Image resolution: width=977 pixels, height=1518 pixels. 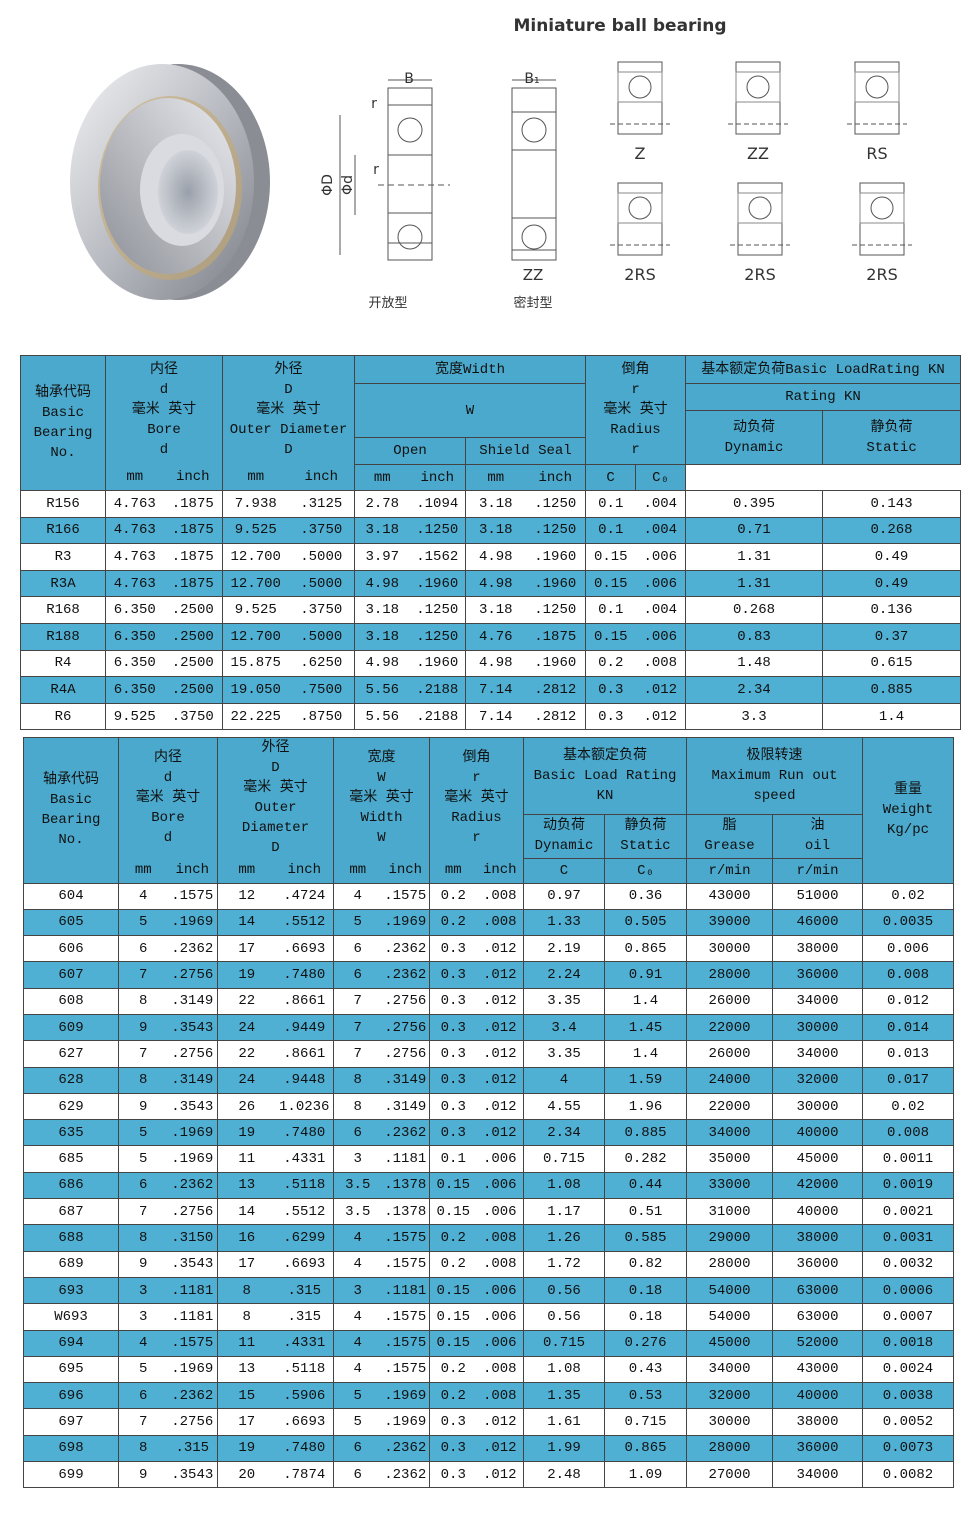 What do you see at coordinates (818, 949) in the screenshot?
I see `cell: 38000` at bounding box center [818, 949].